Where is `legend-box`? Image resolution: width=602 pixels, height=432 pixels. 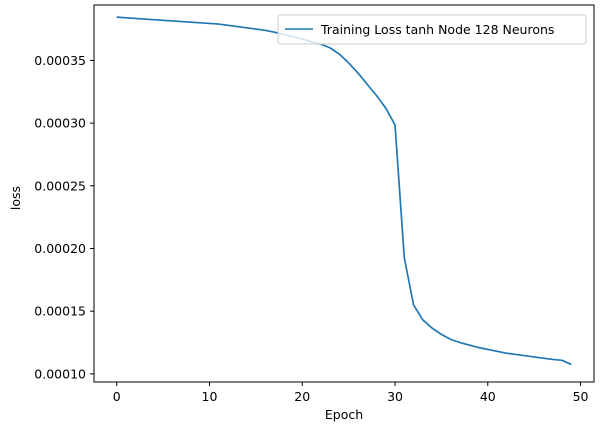
legend-box is located at coordinates (432, 29).